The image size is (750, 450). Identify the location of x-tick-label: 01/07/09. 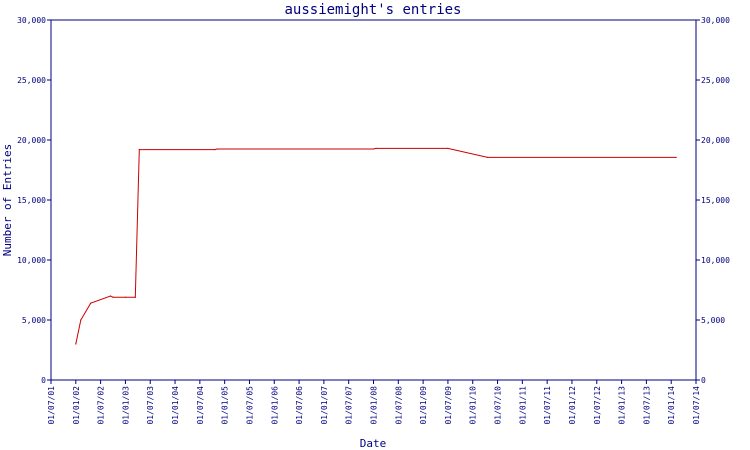
(448, 405).